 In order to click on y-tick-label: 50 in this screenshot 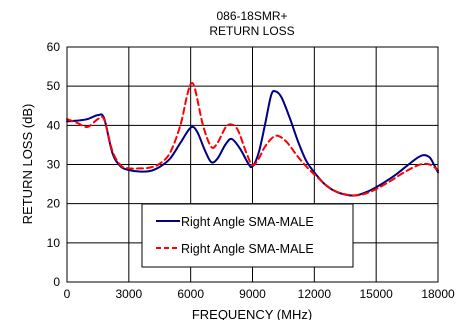, I will do `click(54, 86)`.